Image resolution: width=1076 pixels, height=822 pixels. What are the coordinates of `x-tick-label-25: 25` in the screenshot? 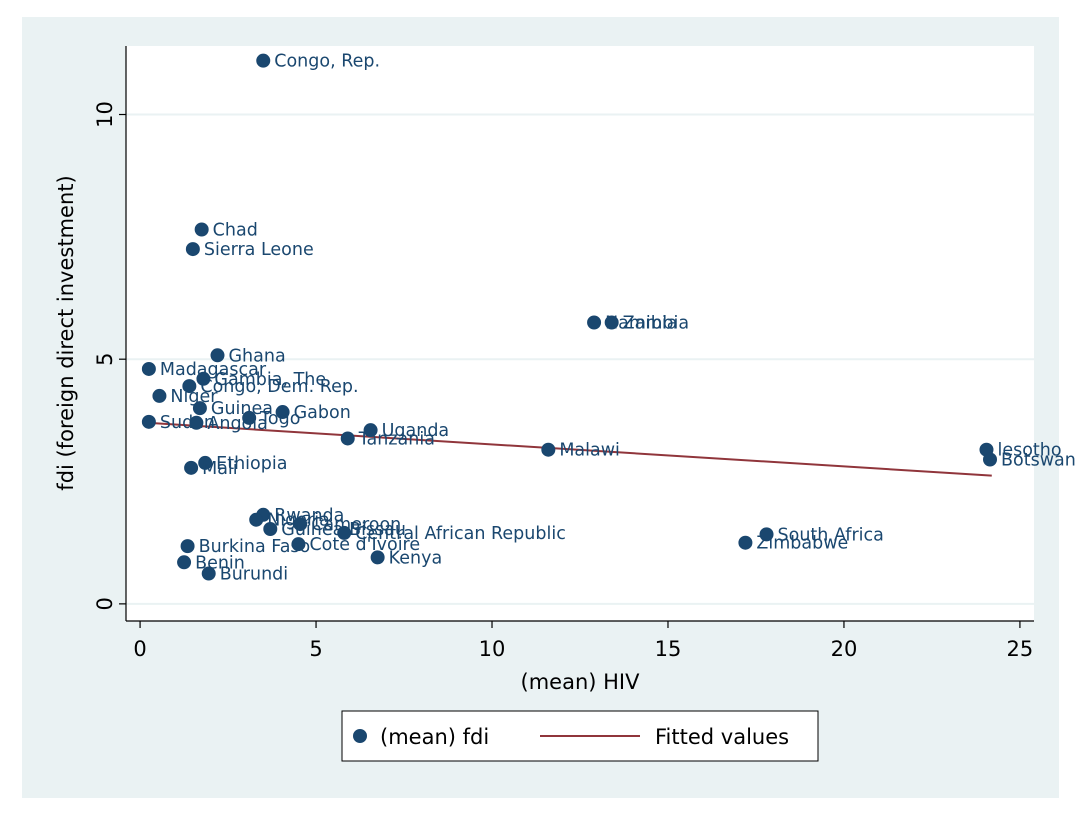 It's located at (1020, 649).